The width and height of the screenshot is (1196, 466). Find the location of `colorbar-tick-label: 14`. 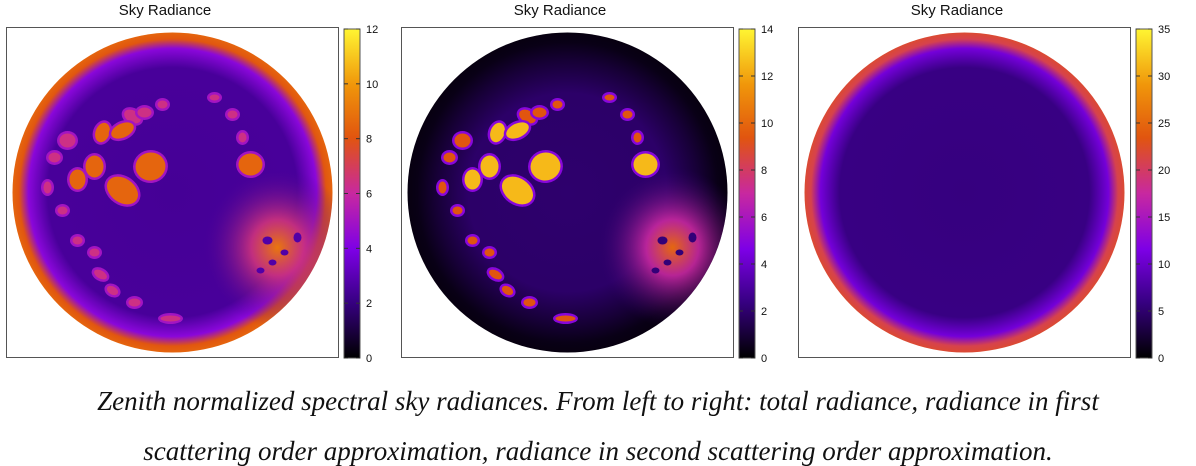

colorbar-tick-label: 14 is located at coordinates (767, 30).